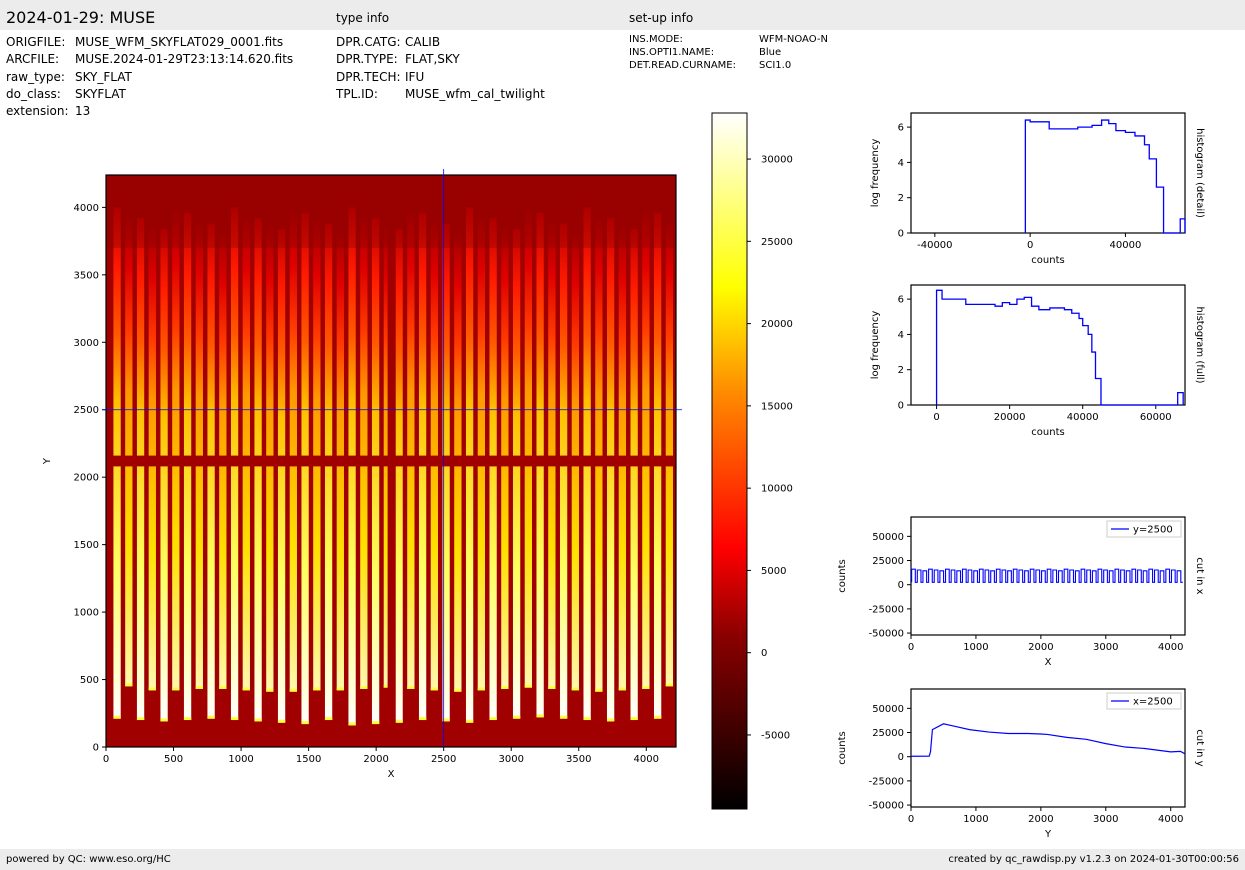 The height and width of the screenshot is (870, 1245). What do you see at coordinates (672, 52) in the screenshot?
I see `ins-opti1-name-key: INS.OPTI1.NAME:` at bounding box center [672, 52].